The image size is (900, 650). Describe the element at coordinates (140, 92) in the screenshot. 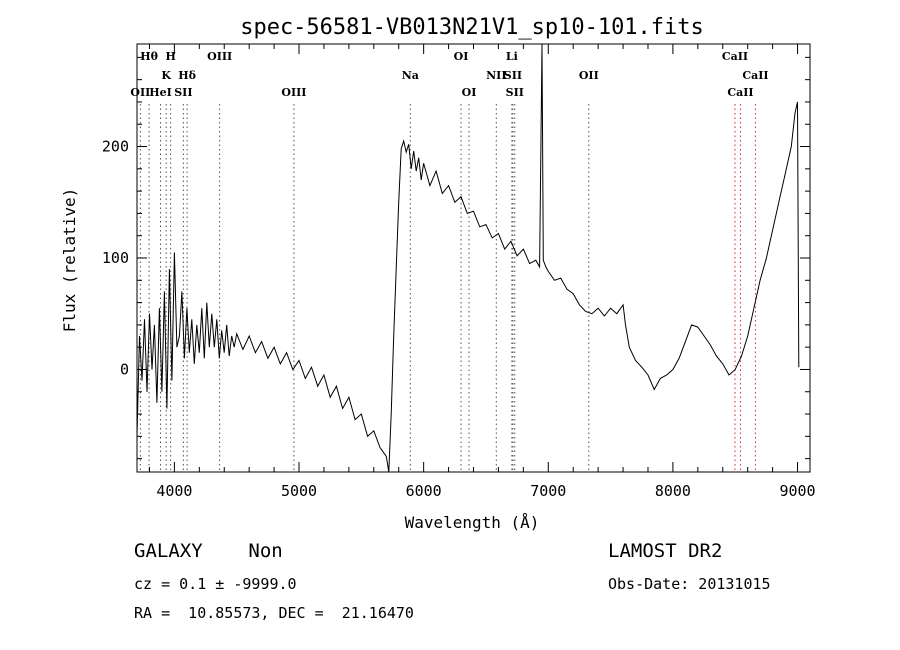

I see `line-marker-label-13: OII` at that location.